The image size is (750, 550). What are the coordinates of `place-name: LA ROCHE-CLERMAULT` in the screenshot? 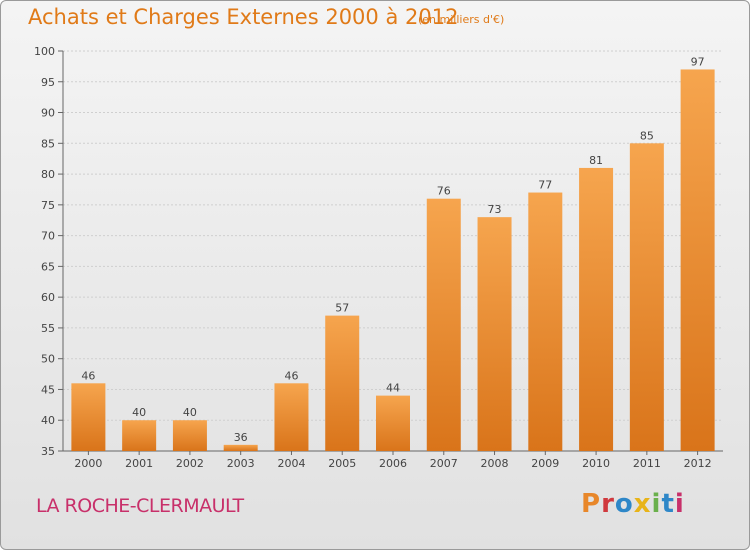 It's located at (140, 506).